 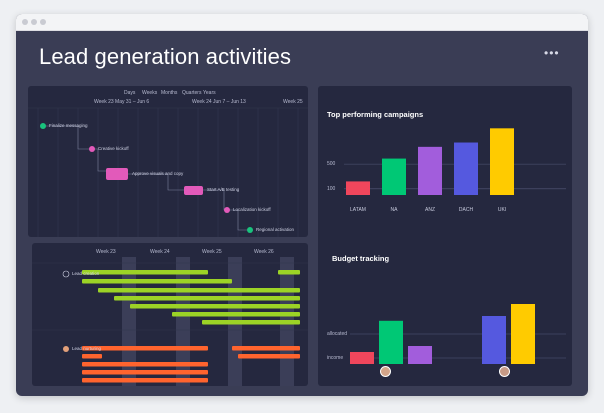 What do you see at coordinates (130, 93) in the screenshot?
I see `tab-days: Days` at bounding box center [130, 93].